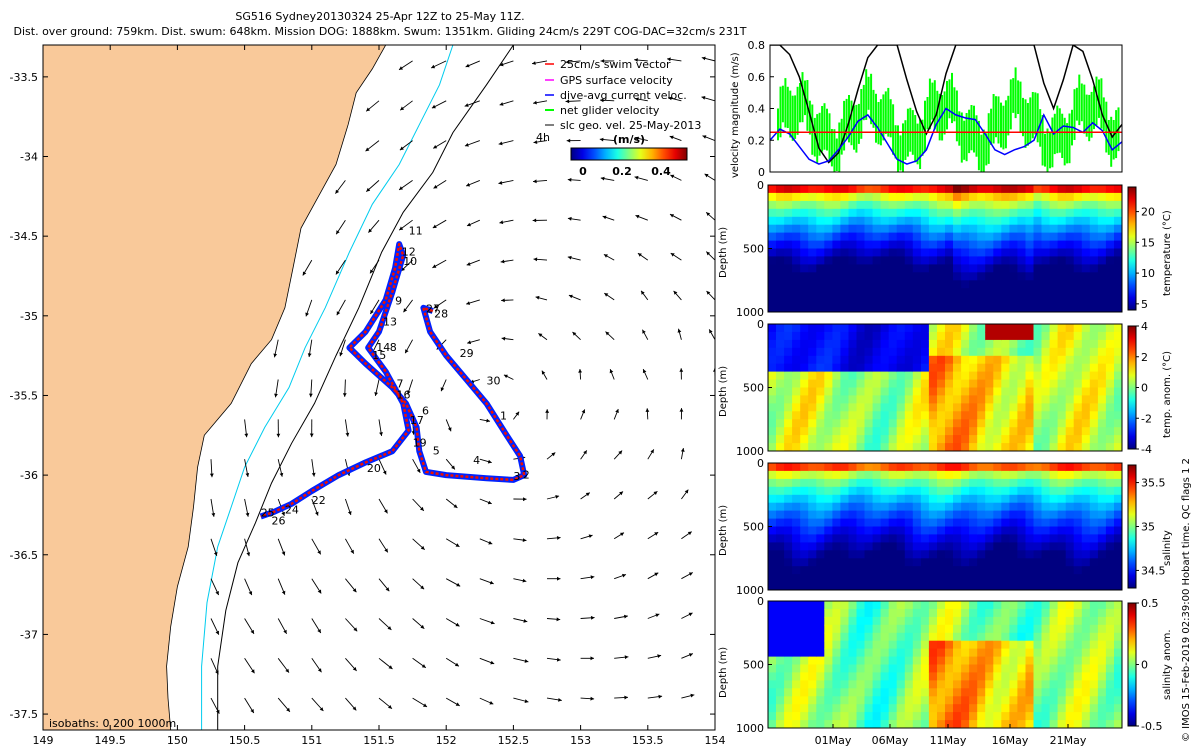 Image resolution: width=1200 pixels, height=750 pixels. What do you see at coordinates (723, 391) in the screenshot?
I see `tanom-depth-label: Depth (m)` at bounding box center [723, 391].